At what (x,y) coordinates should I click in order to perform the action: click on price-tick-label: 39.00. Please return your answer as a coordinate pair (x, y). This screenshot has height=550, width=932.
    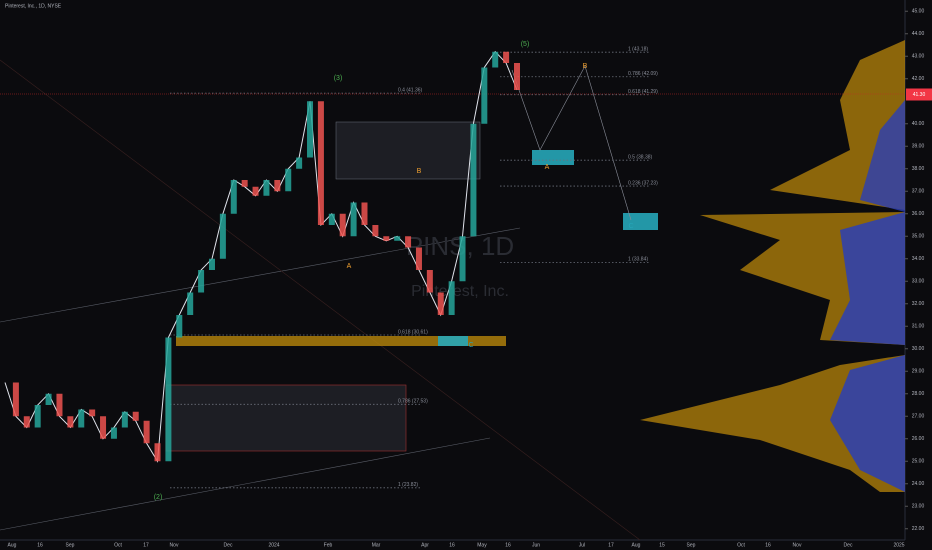
    Looking at the image, I should click on (918, 147).